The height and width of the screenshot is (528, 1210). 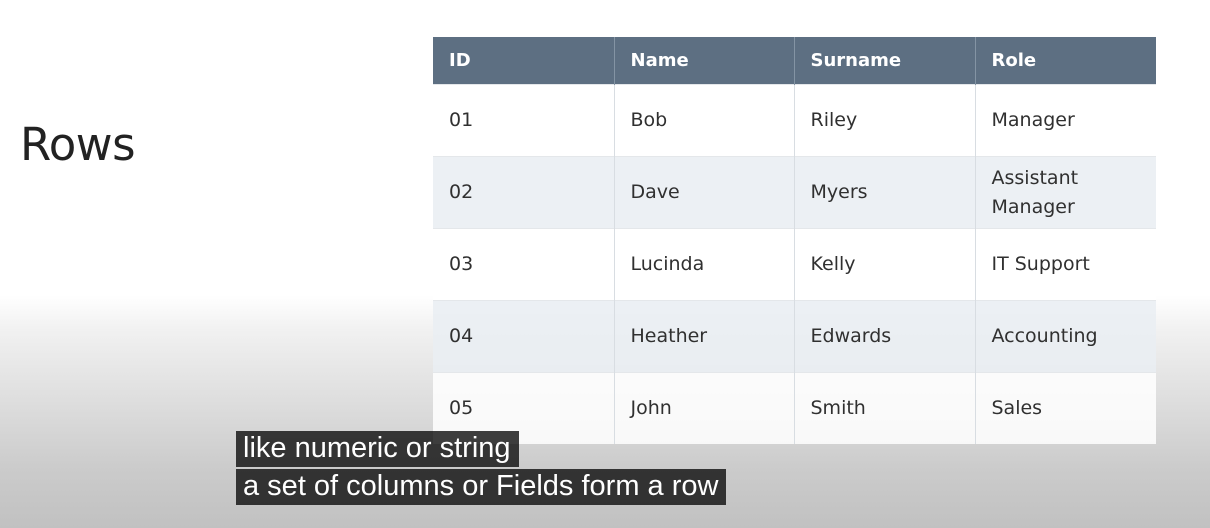 What do you see at coordinates (1065, 264) in the screenshot?
I see `cell-role: IT Support` at bounding box center [1065, 264].